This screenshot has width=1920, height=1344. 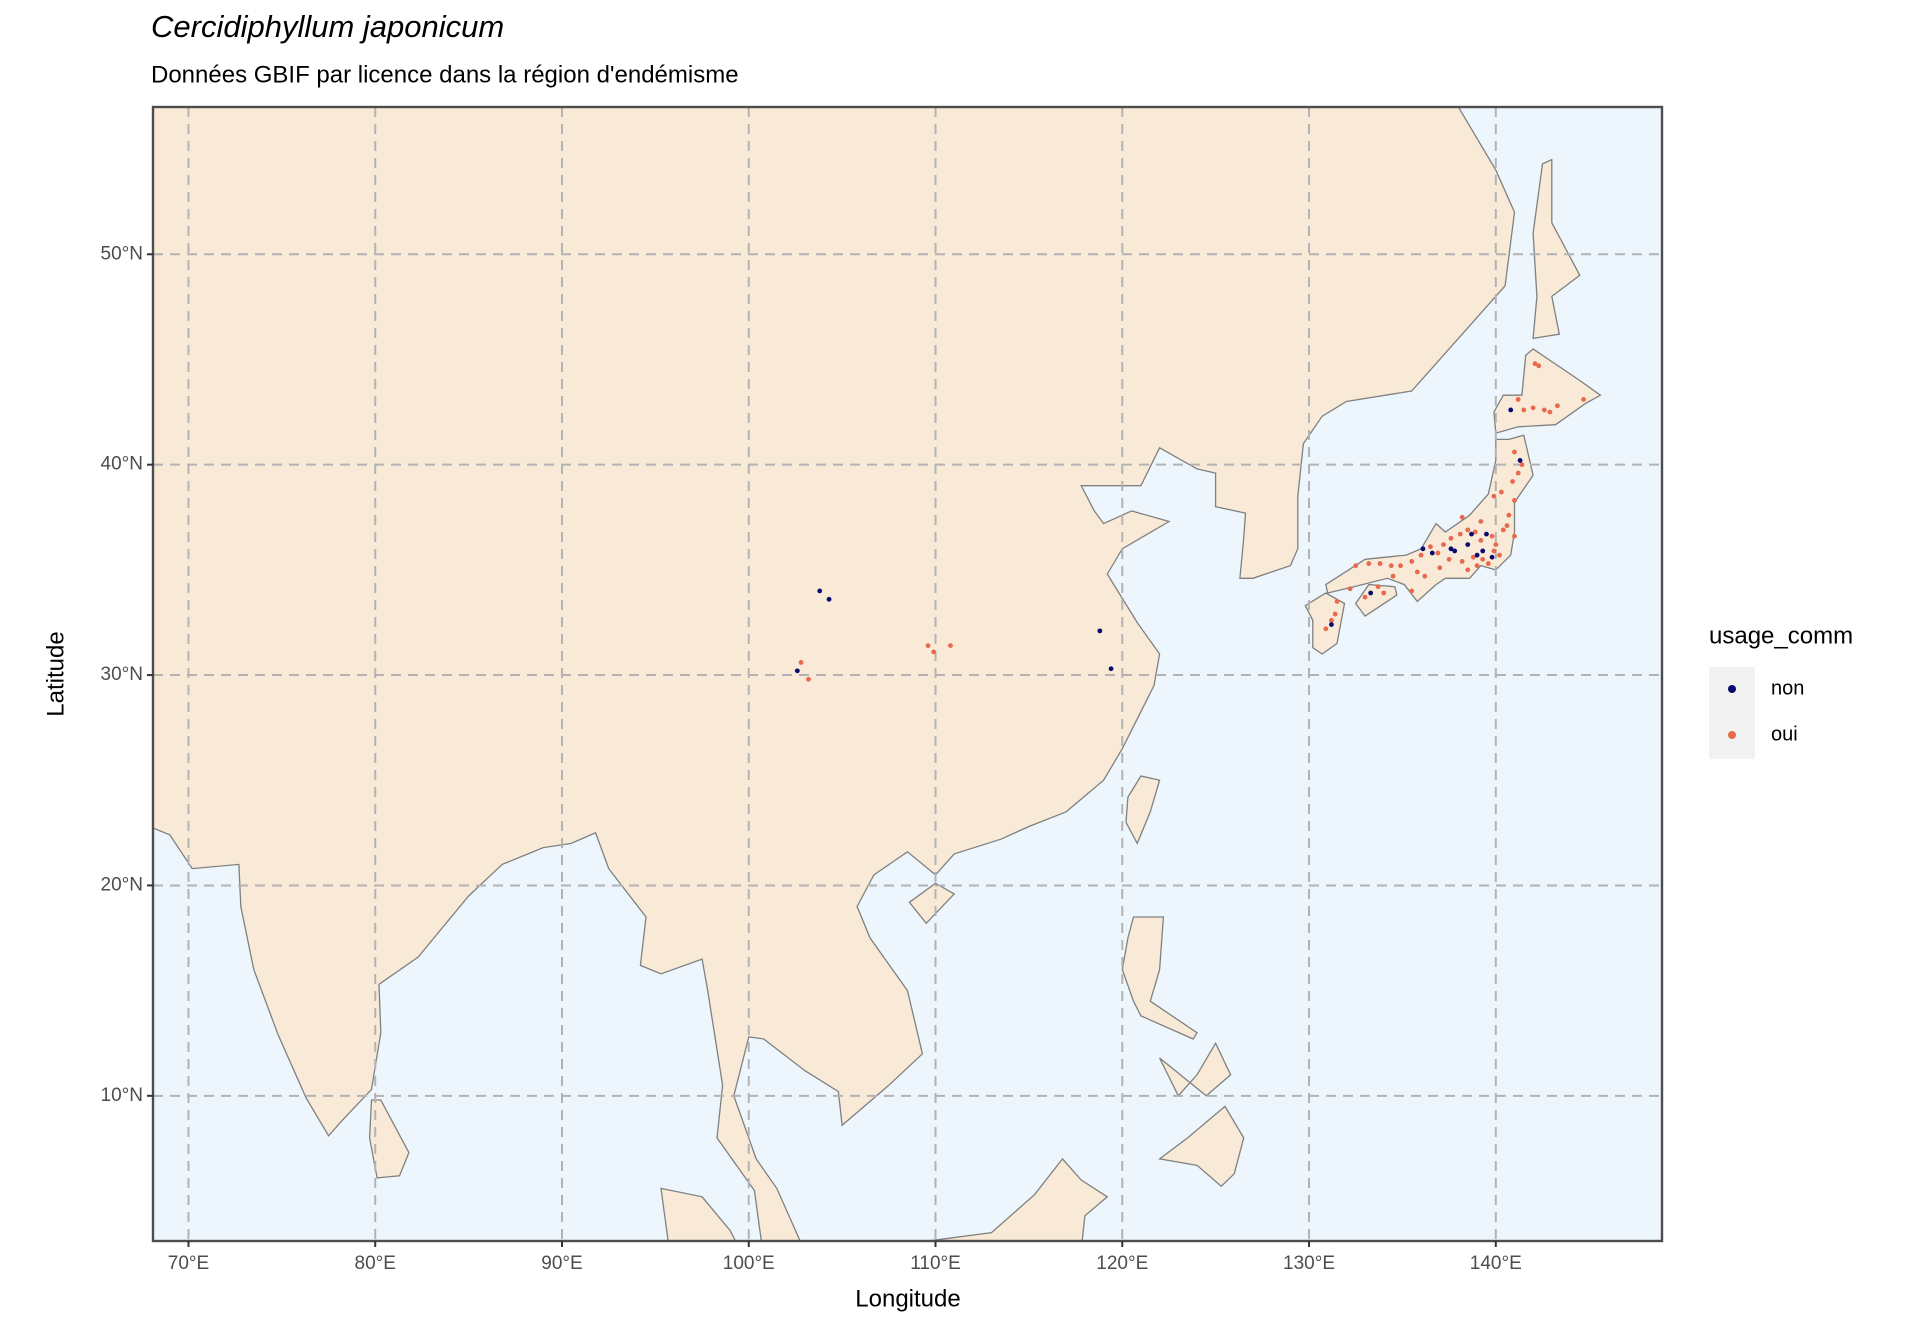 I want to click on legend: non oui, so click(x=1766, y=711).